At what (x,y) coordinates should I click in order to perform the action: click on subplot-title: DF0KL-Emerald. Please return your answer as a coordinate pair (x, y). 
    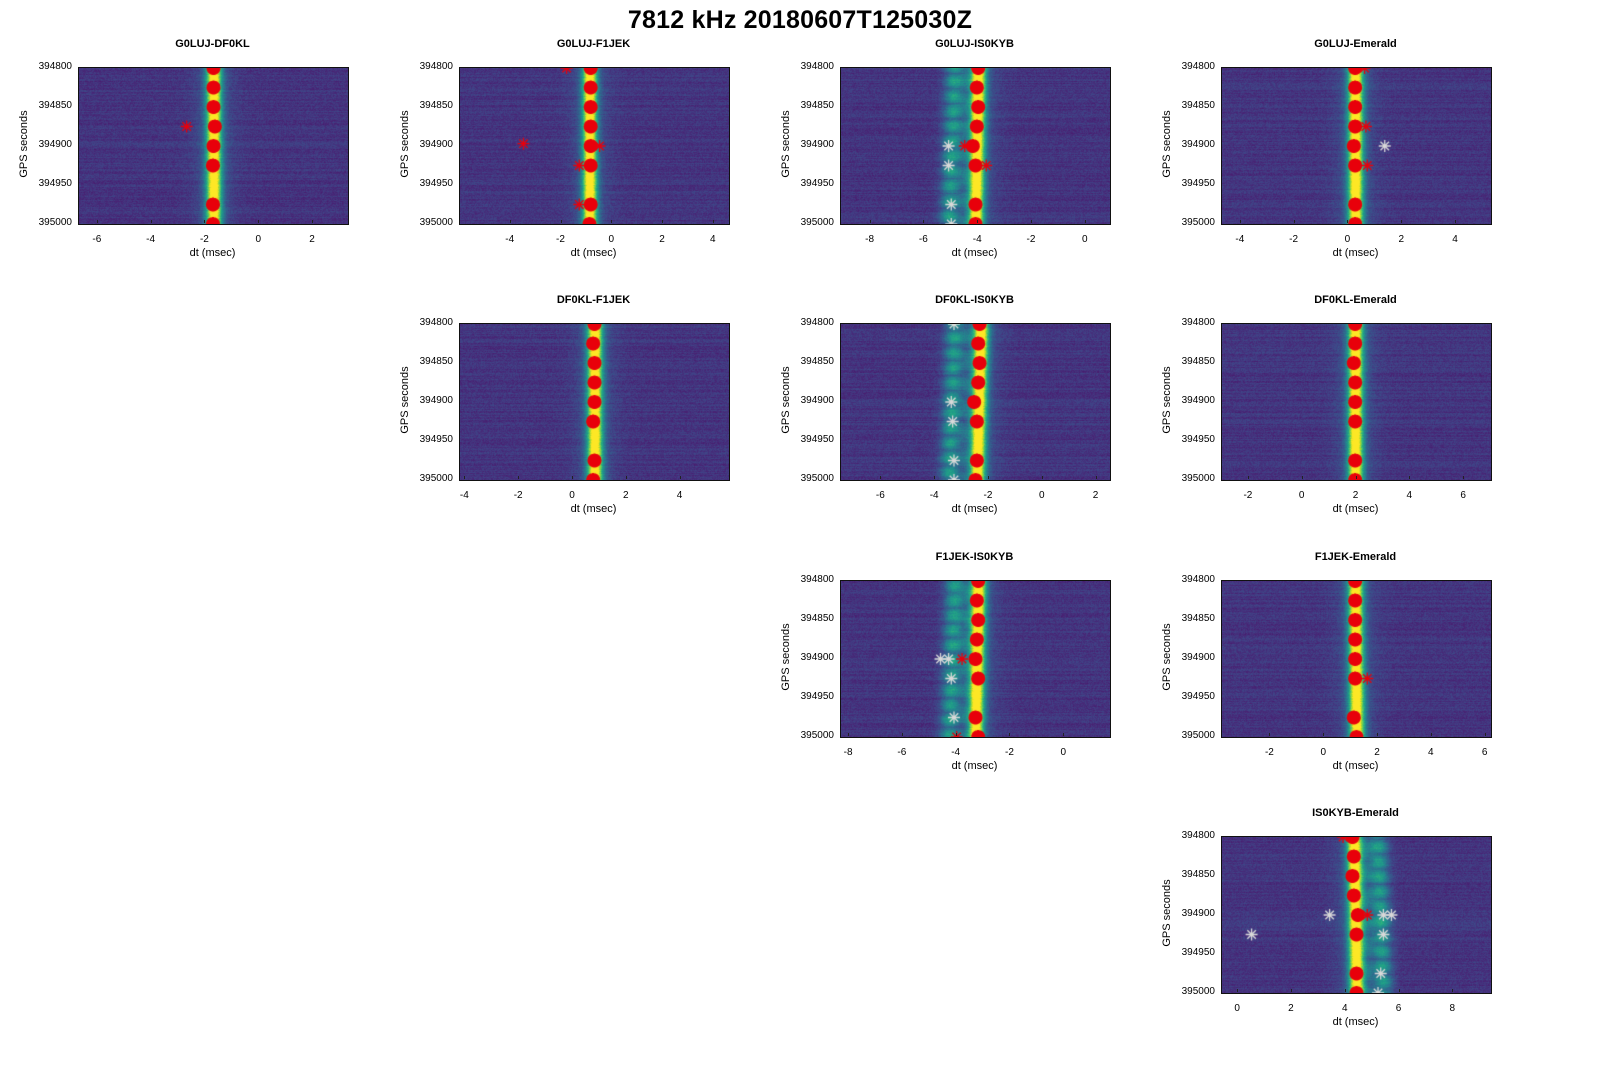
    Looking at the image, I should click on (1355, 300).